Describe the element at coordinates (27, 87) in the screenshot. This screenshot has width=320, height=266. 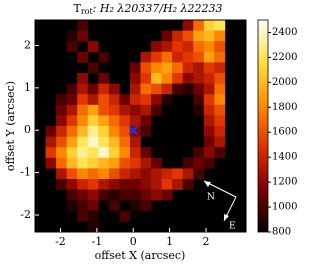
I see `y-tick-label: 1` at that location.